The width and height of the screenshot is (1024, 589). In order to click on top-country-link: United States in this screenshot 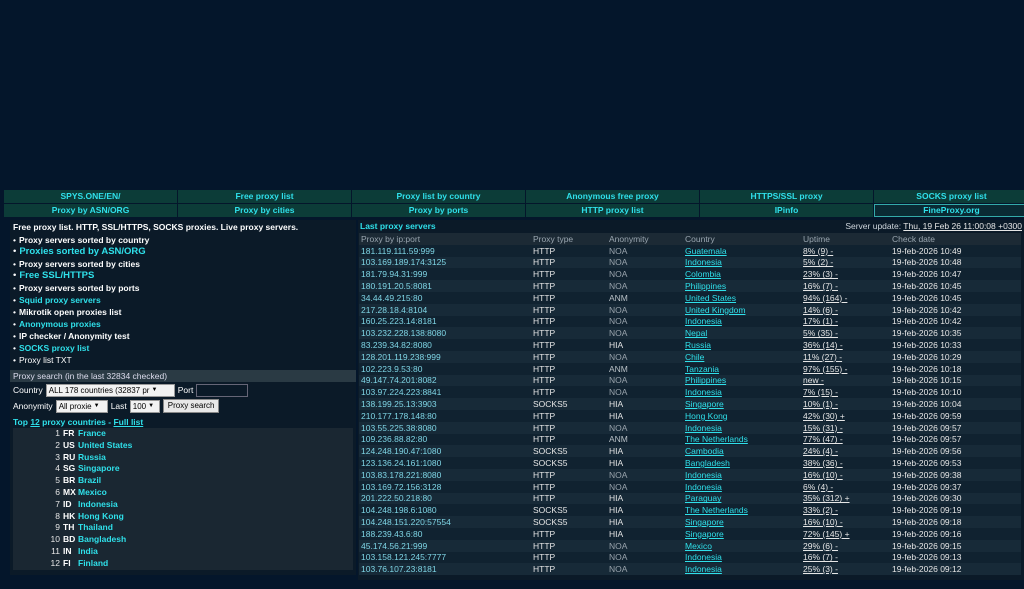, I will do `click(105, 444)`.